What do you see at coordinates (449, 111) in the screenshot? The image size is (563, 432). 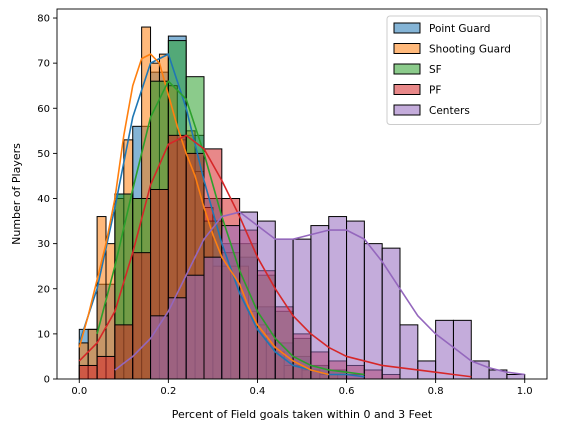 I see `legend-label-centers: Centers` at bounding box center [449, 111].